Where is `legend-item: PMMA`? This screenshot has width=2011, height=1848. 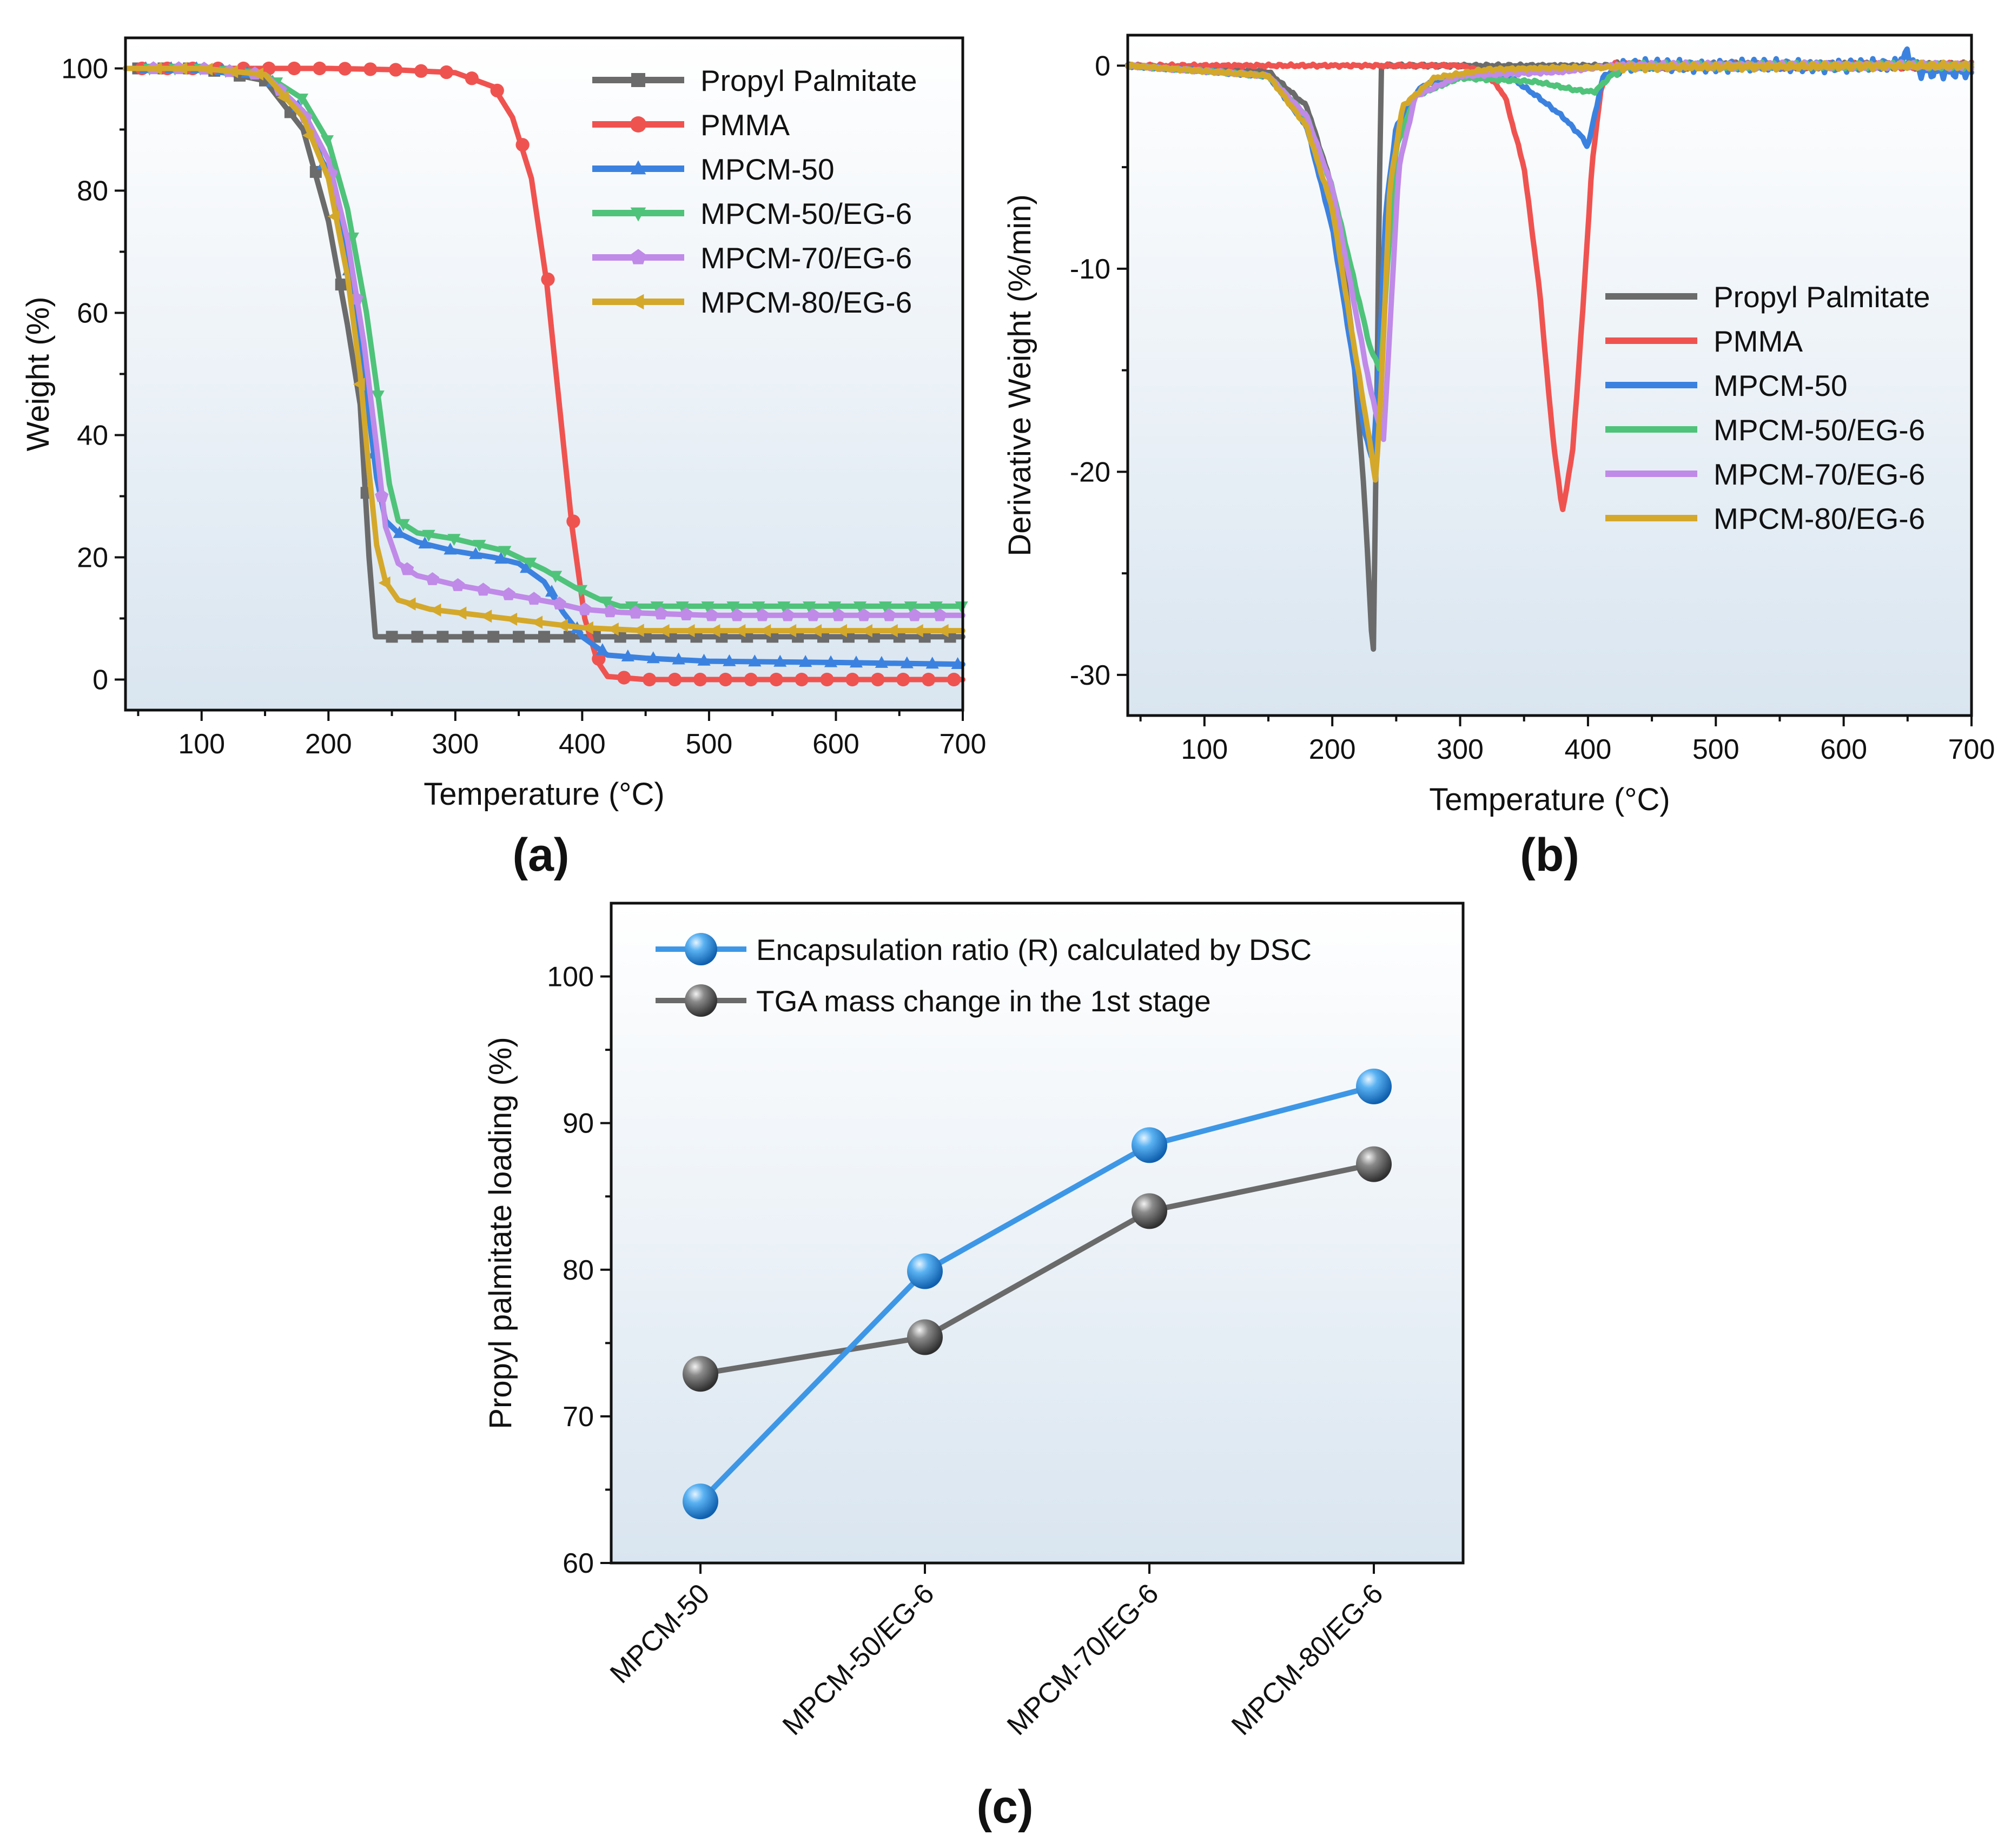
legend-item: PMMA is located at coordinates (1704, 341).